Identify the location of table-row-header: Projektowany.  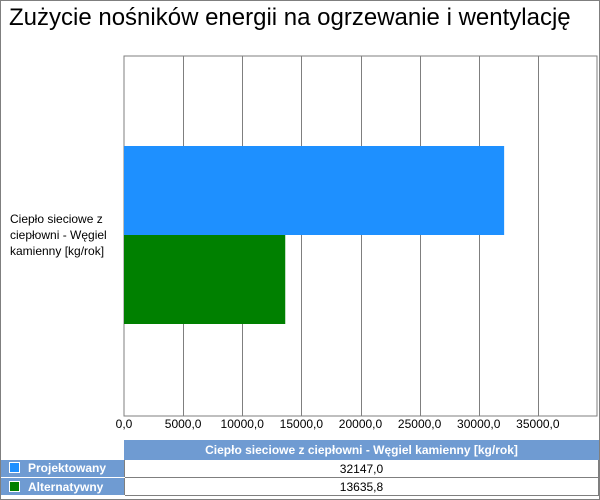
(63, 468).